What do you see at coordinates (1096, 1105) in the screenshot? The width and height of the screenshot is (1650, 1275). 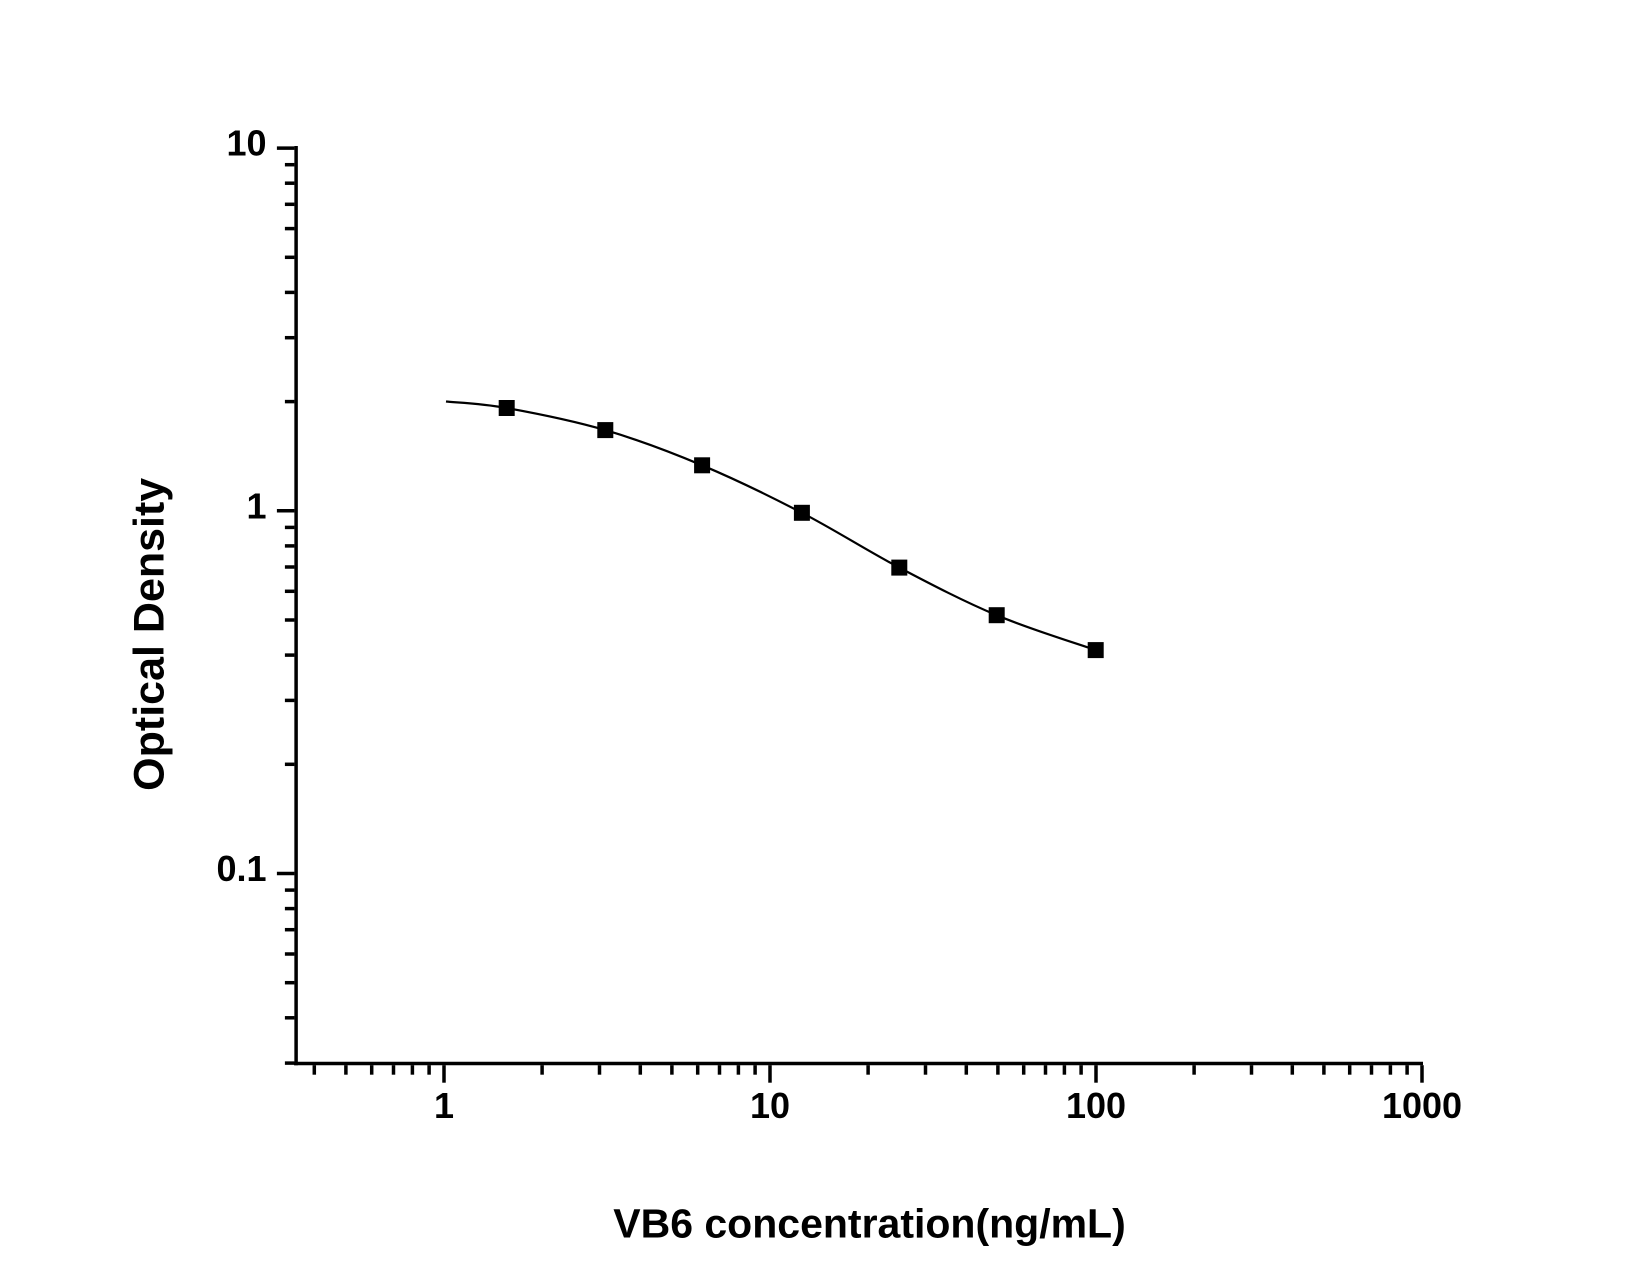 I see `svg-text: 100` at bounding box center [1096, 1105].